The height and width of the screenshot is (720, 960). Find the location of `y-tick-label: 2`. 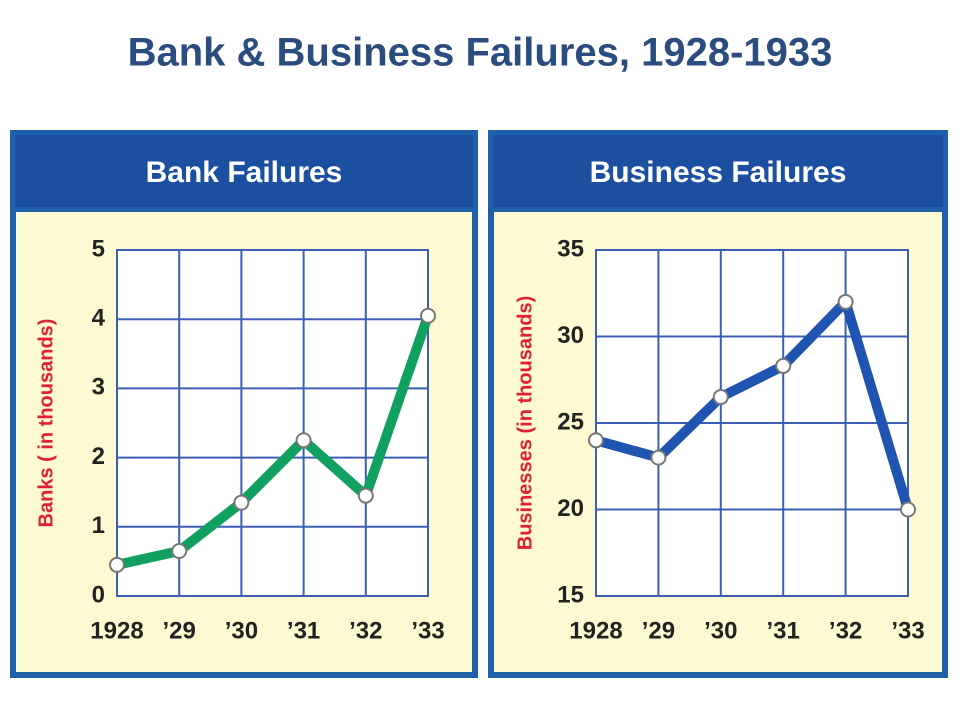

y-tick-label: 2 is located at coordinates (98, 456).